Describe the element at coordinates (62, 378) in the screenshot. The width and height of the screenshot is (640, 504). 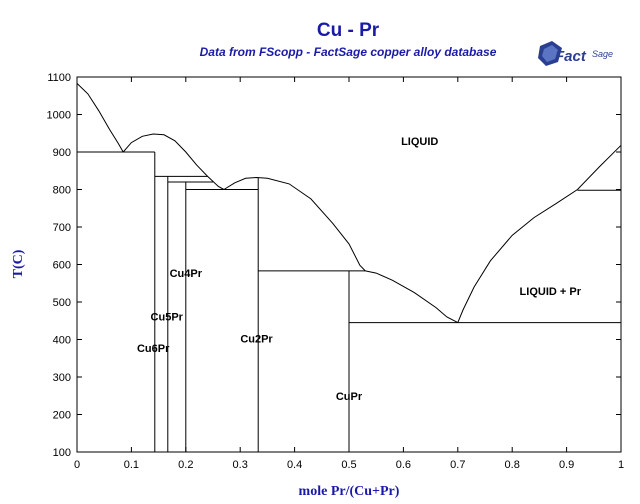
I see `y-tick-label: 300` at that location.